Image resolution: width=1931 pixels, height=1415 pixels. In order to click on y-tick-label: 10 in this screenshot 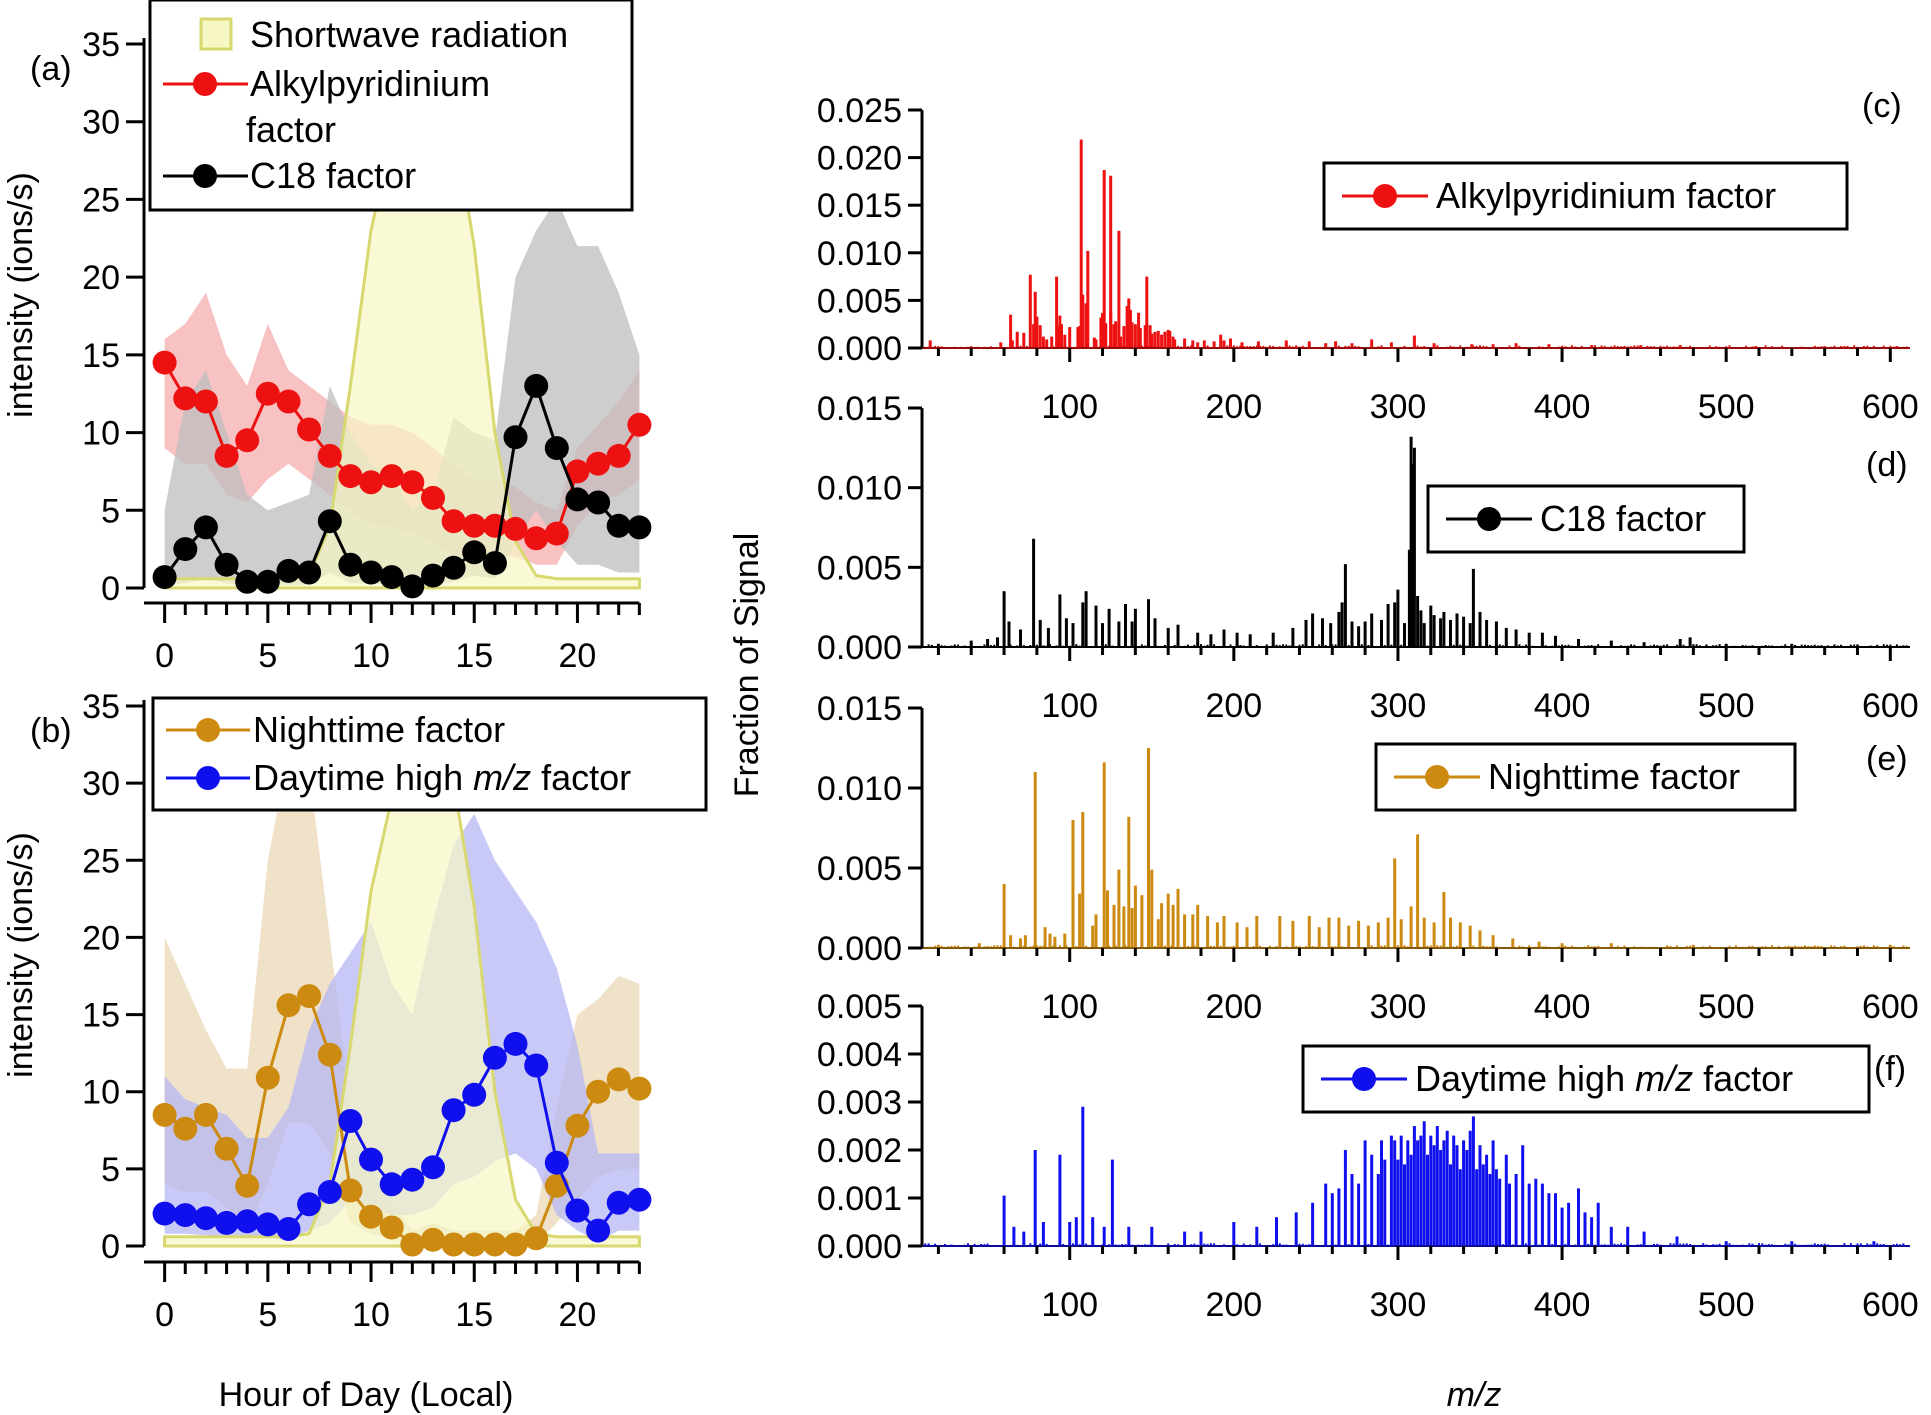, I will do `click(101, 1093)`.